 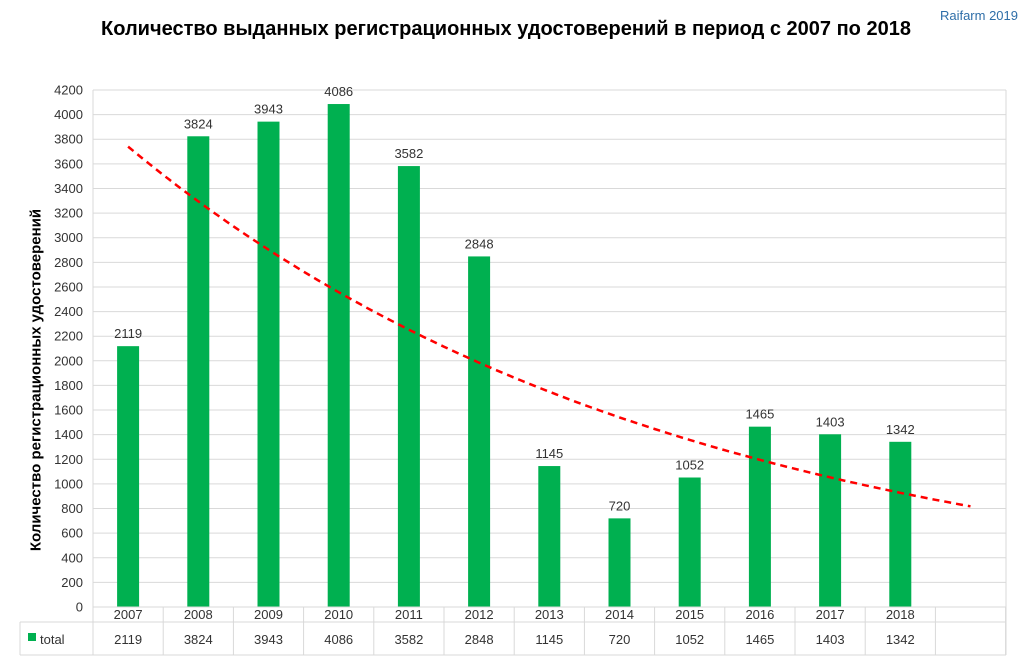 I want to click on table-cell: 720, so click(x=620, y=639).